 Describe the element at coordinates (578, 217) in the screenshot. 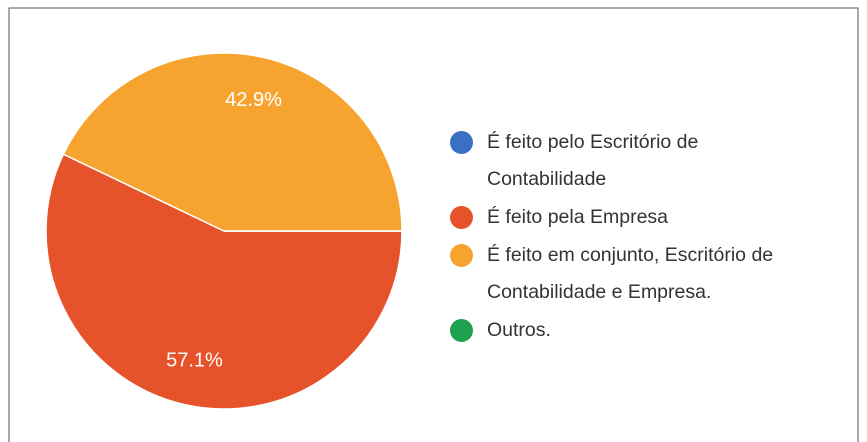

I see `legend-label: É feito pela Empresa` at that location.